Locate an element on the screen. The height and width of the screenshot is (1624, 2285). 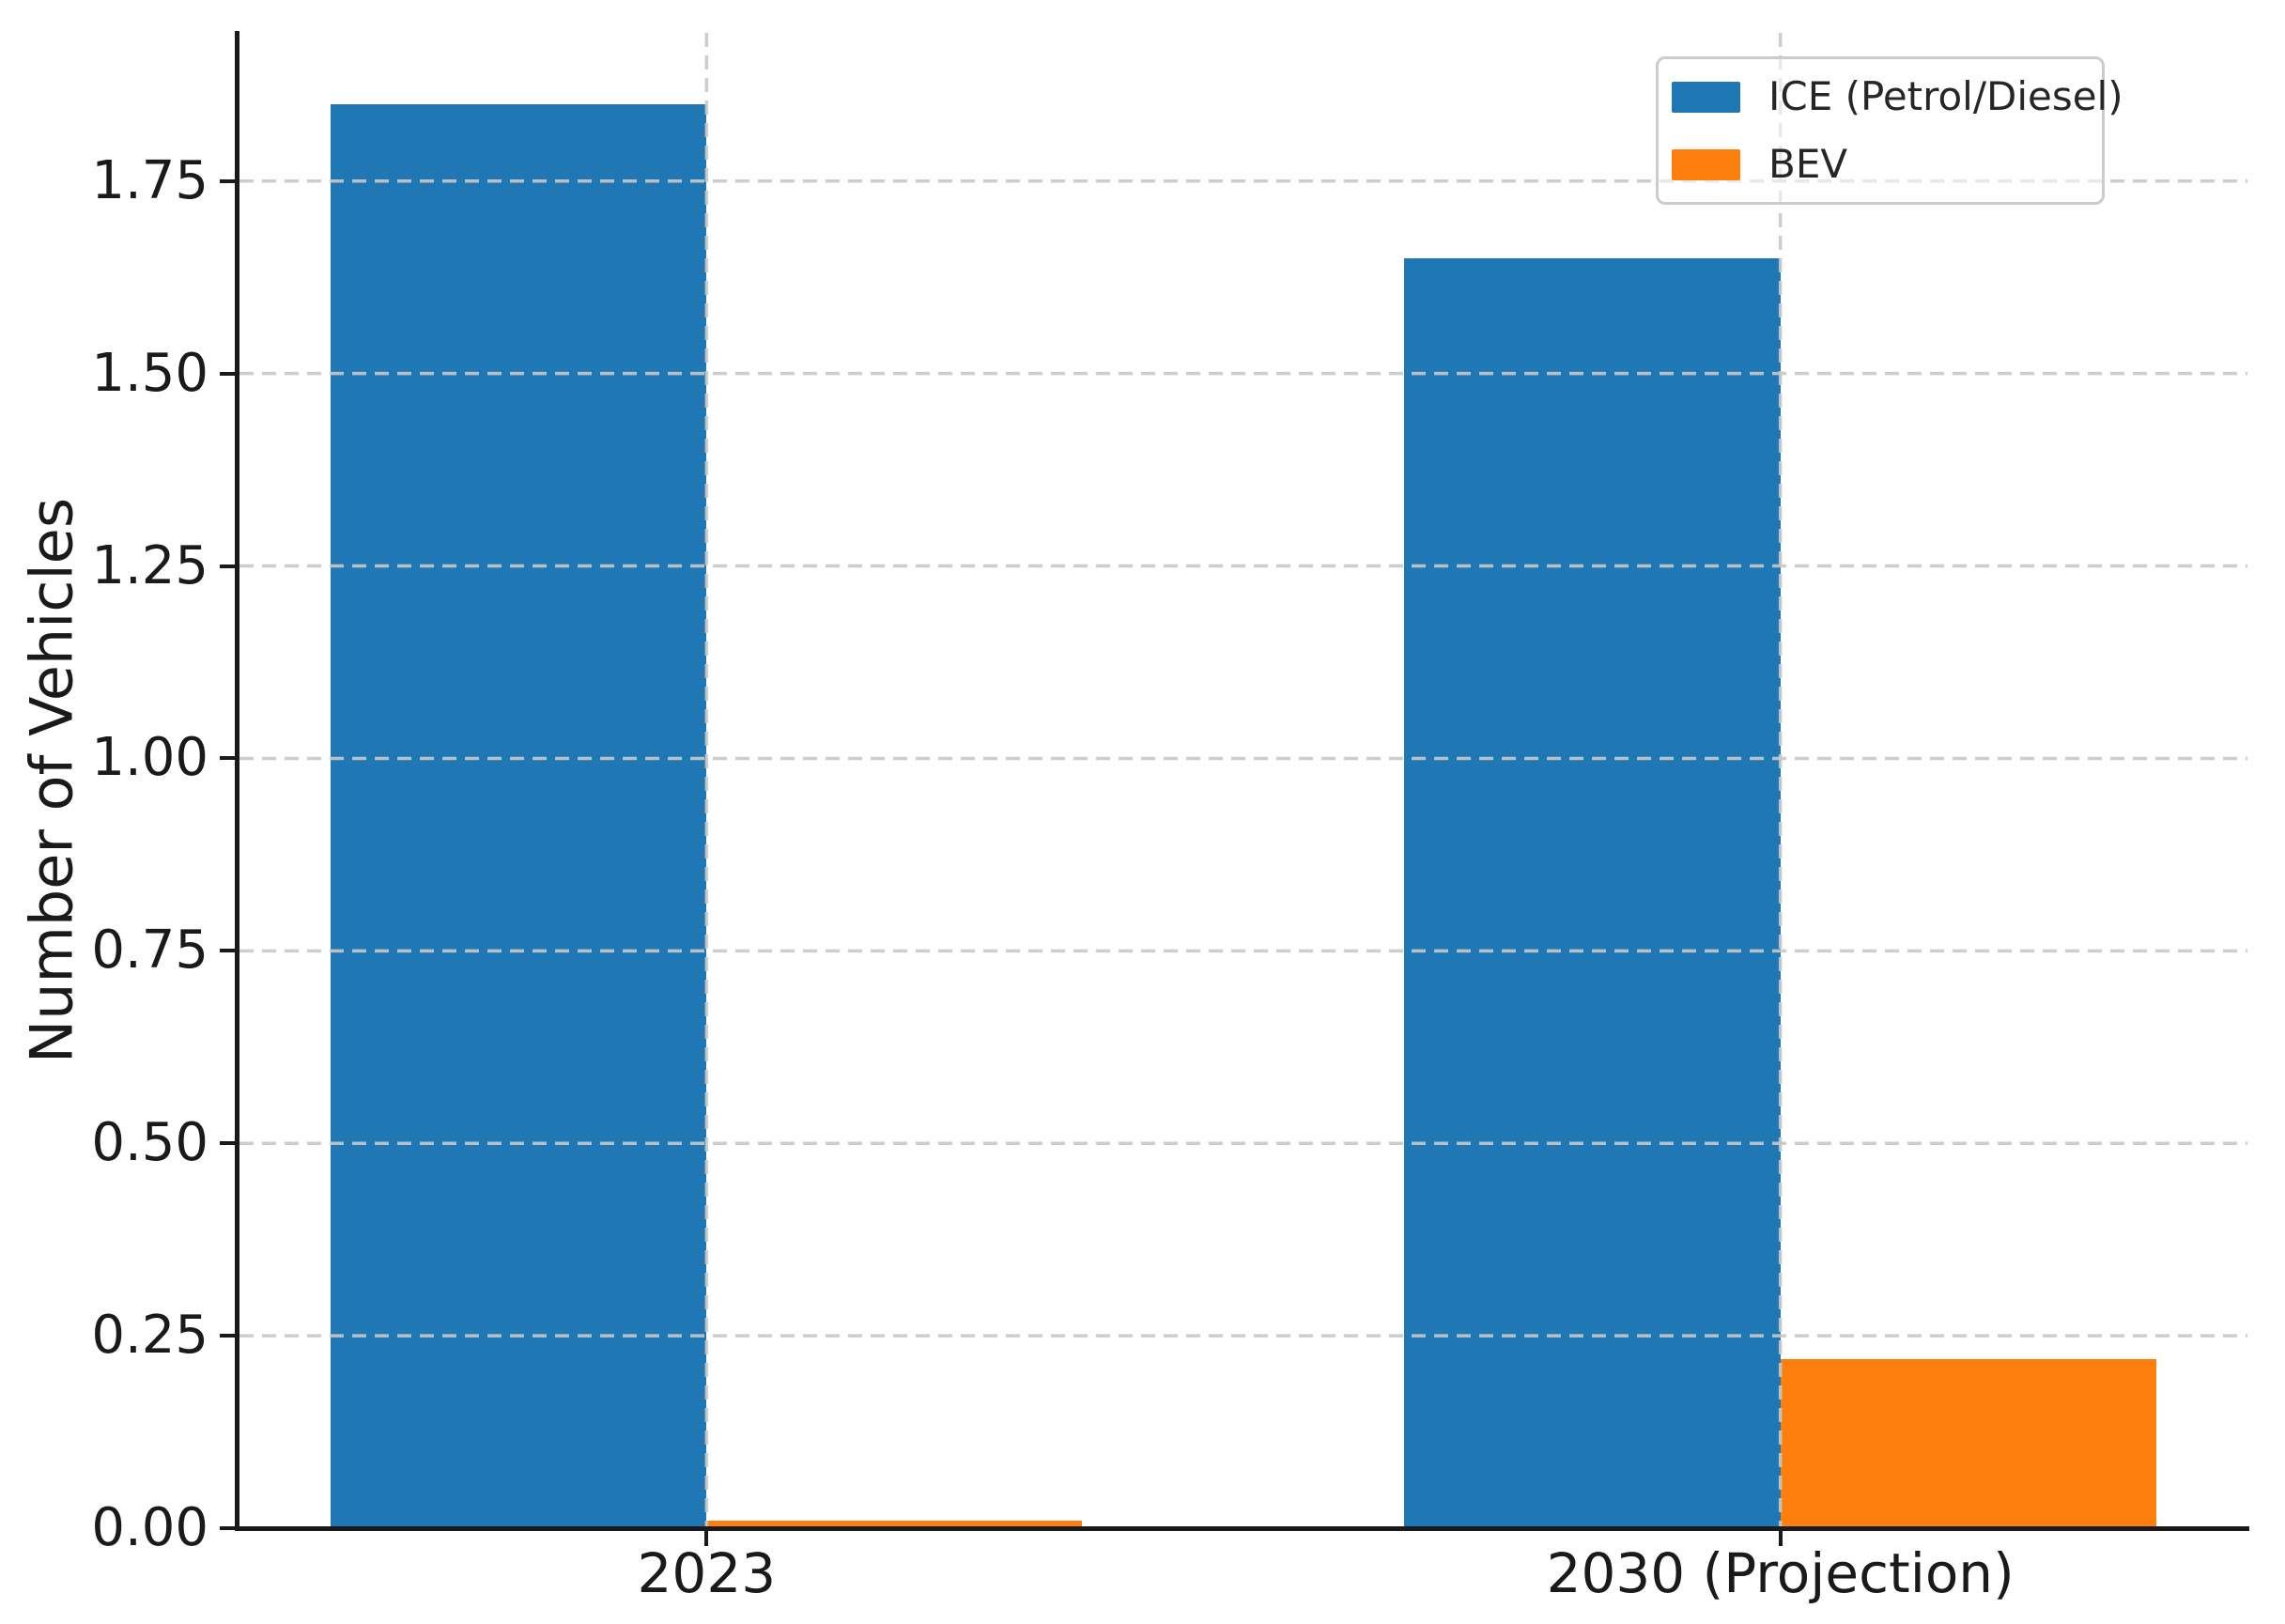
legend-label-ice-petrol-diesel: ICE (Petrol/Diesel) is located at coordinates (1945, 96).